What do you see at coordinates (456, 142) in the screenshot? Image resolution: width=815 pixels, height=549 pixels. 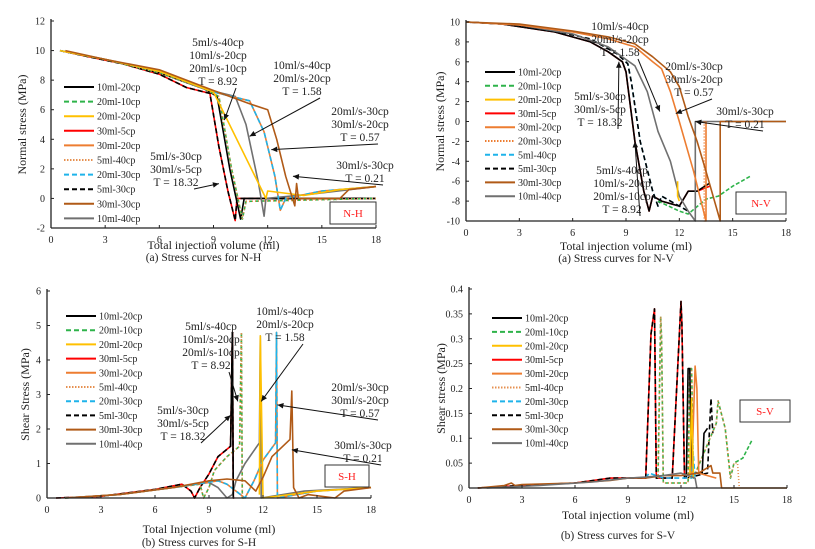 I see `y-tick-label: -2` at bounding box center [456, 142].